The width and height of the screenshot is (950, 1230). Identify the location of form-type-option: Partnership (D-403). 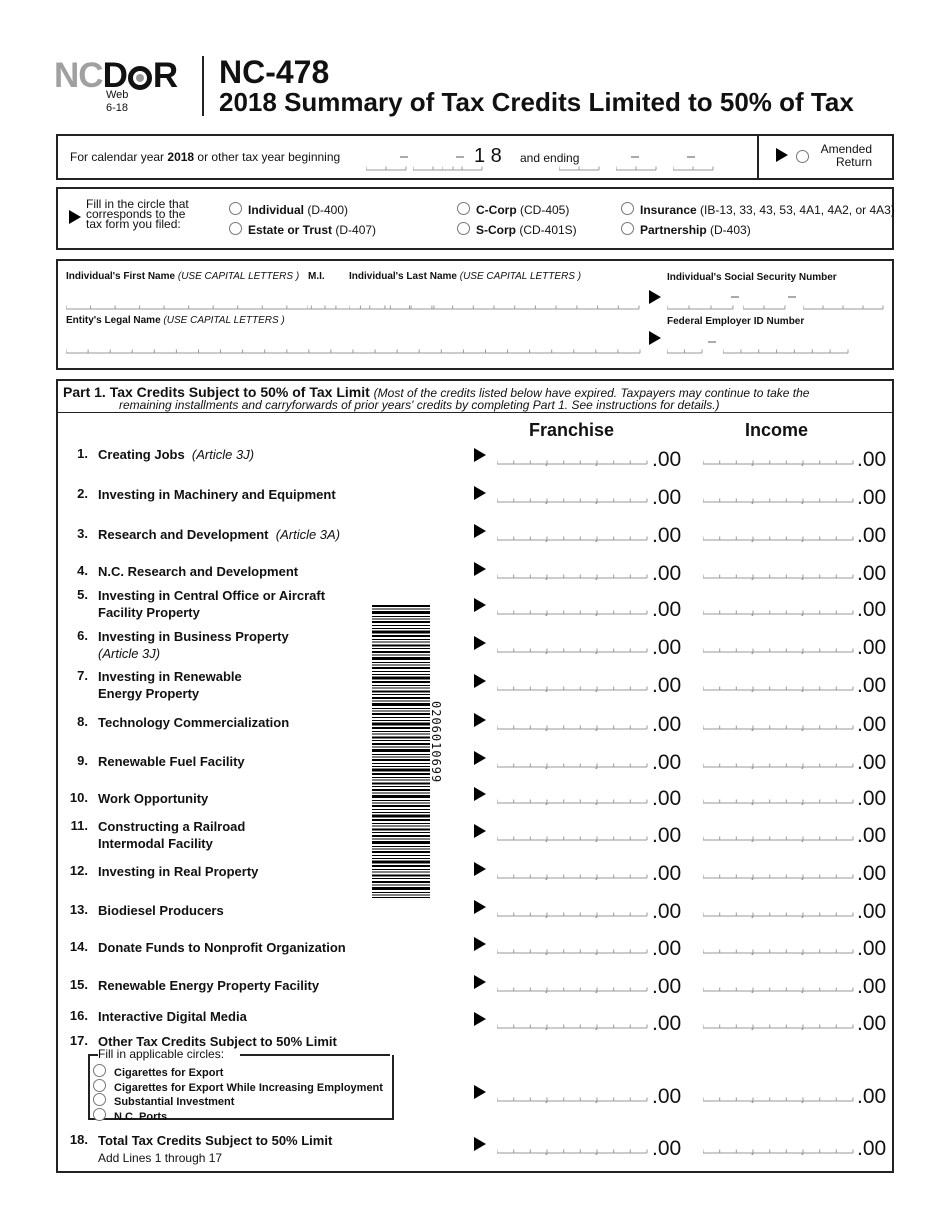
(686, 229).